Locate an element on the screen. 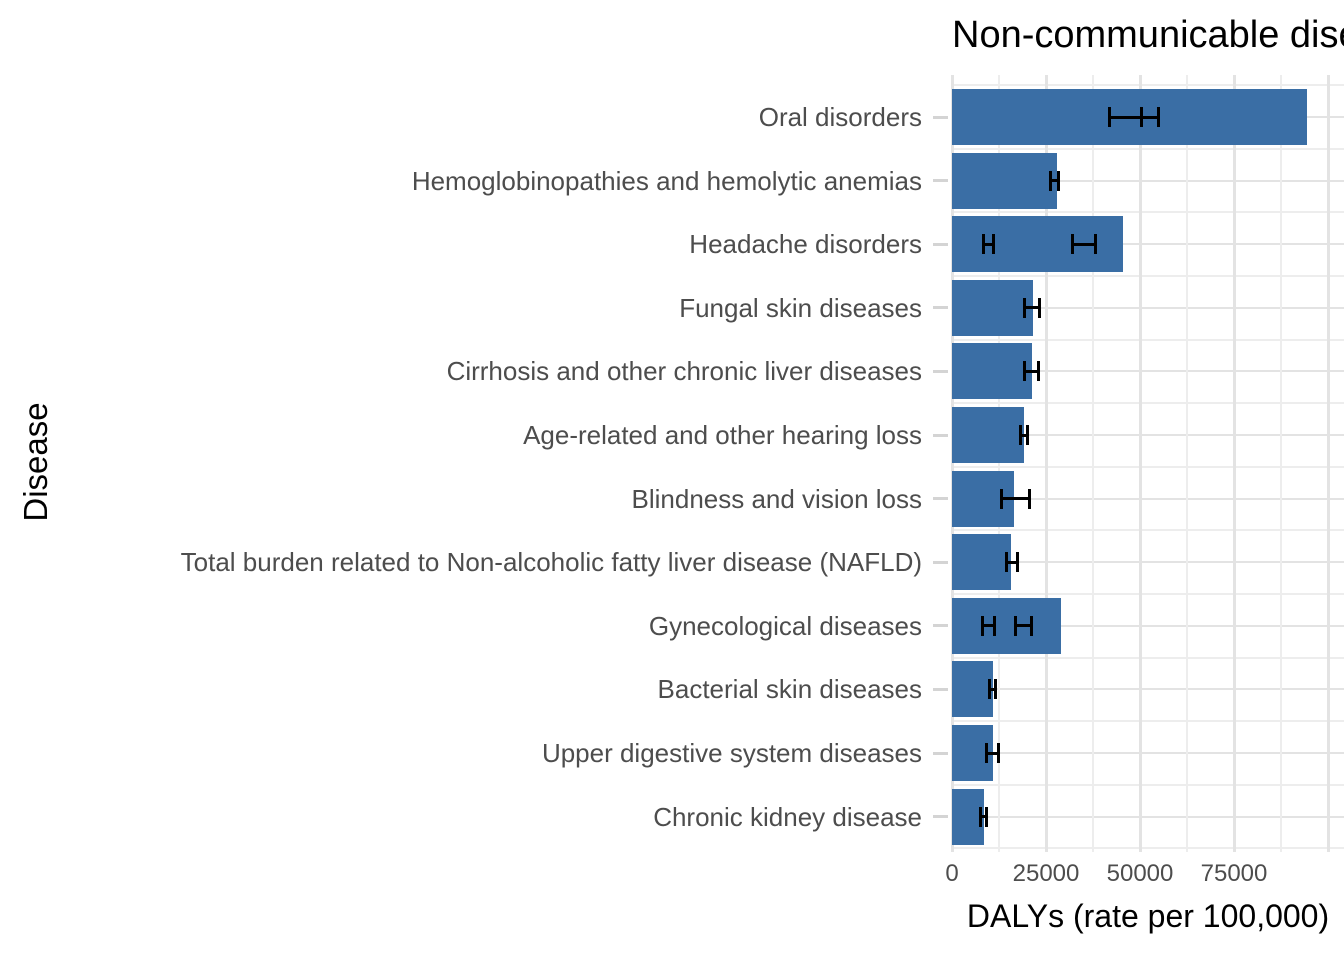 Image resolution: width=1344 pixels, height=960 pixels. y-axis-label: Fungal skin diseases is located at coordinates (800, 307).